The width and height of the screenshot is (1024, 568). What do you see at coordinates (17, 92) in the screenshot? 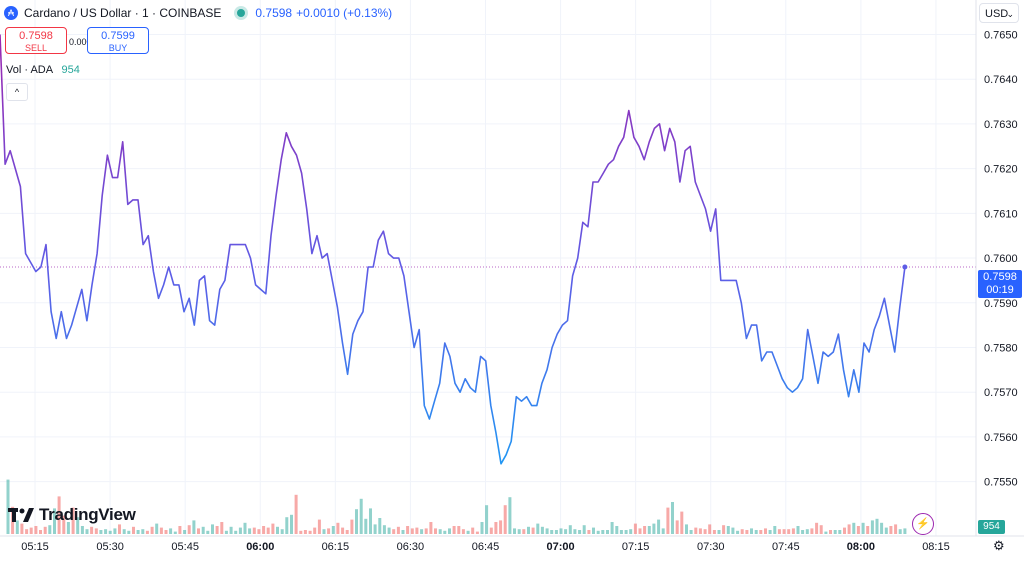
I see `collapse-legend-button: ^` at bounding box center [17, 92].